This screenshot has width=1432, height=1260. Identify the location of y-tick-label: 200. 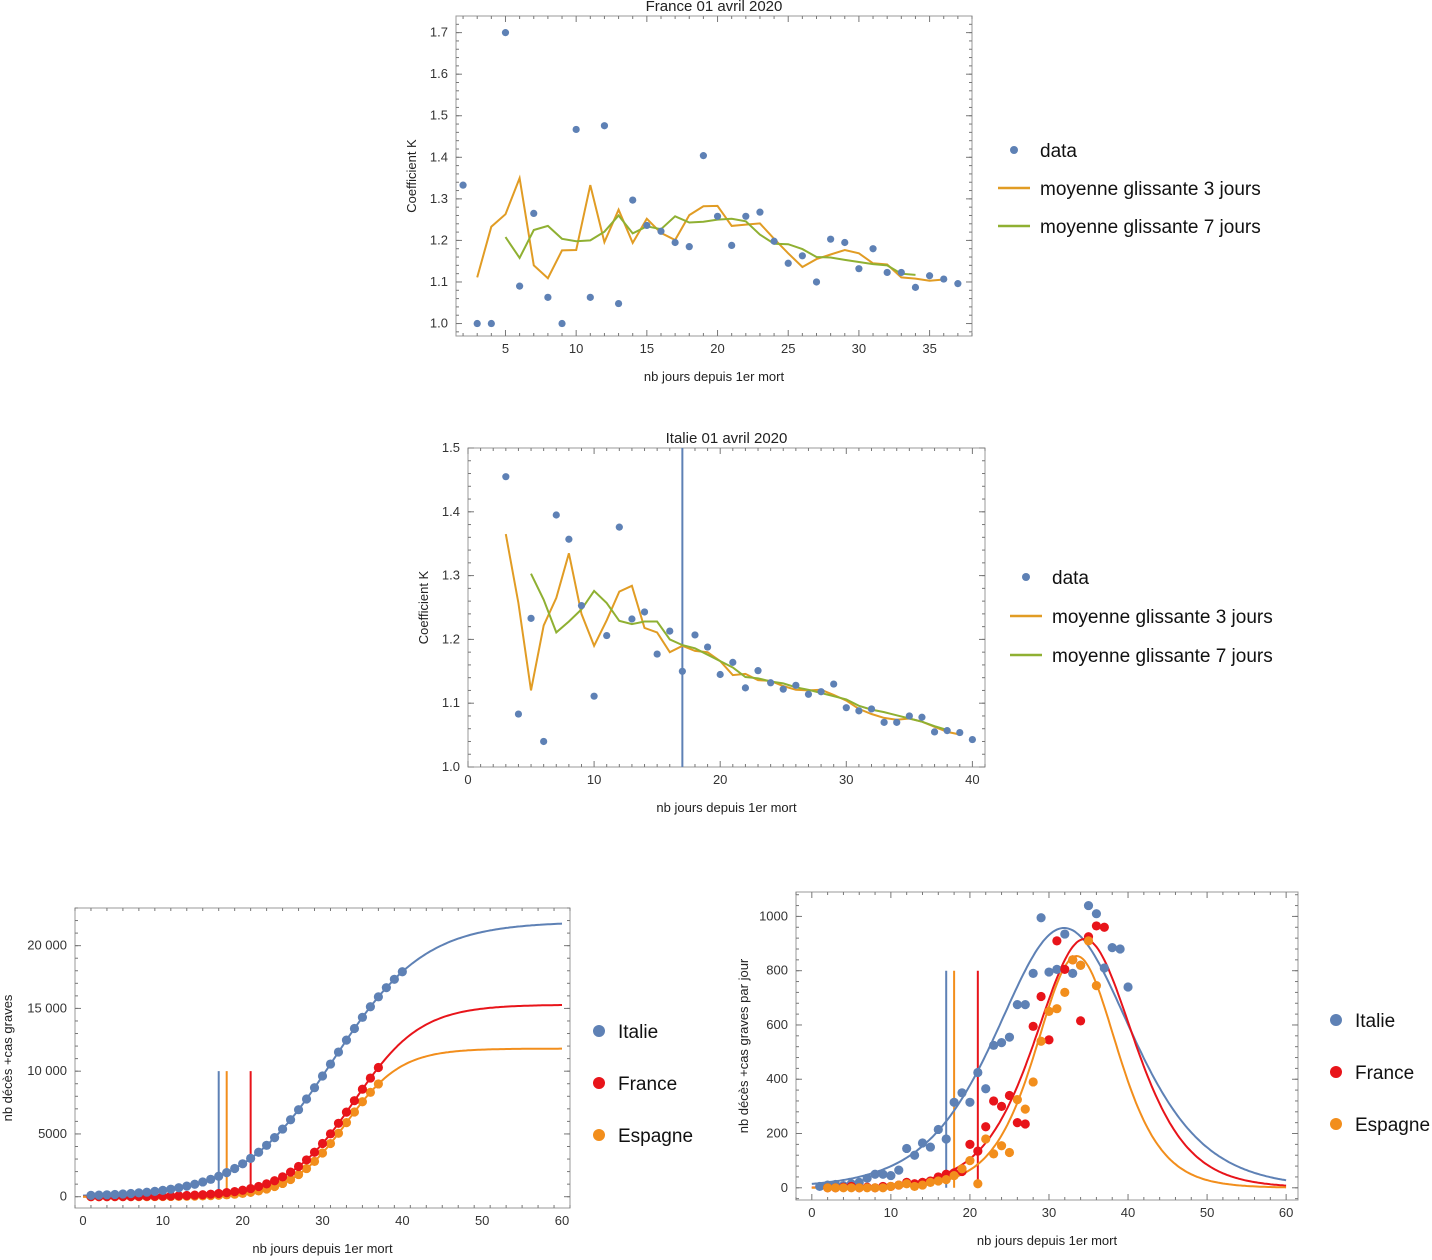
(777, 1133).